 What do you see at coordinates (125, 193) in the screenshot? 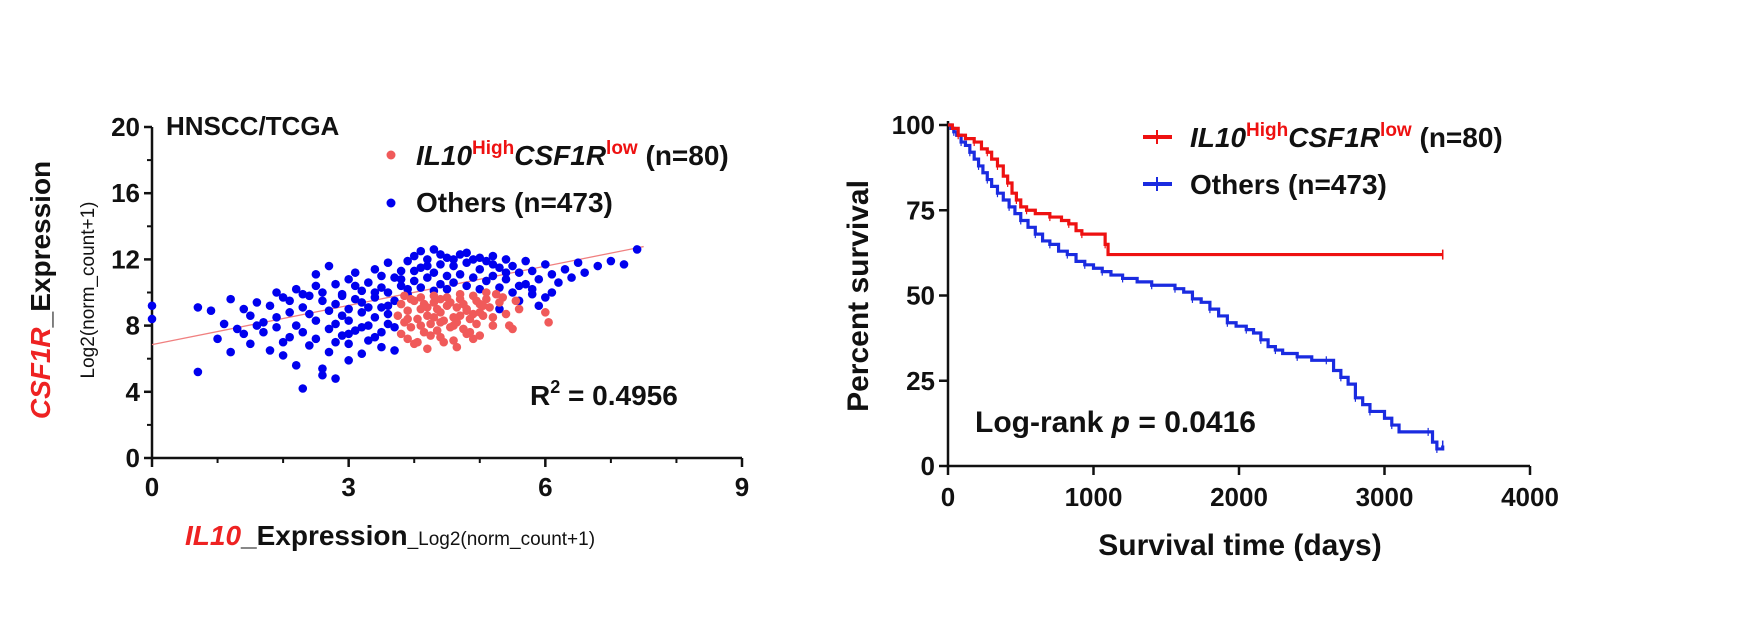
I see `scatter-y-tick-label: 16` at bounding box center [125, 193].